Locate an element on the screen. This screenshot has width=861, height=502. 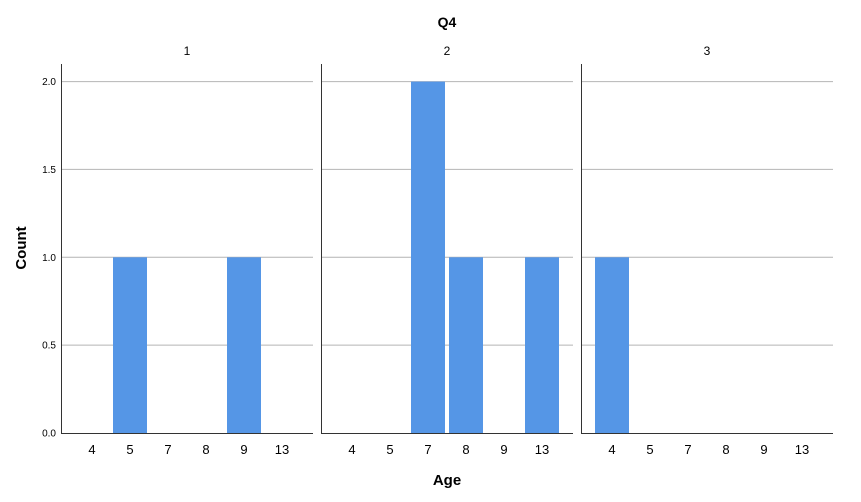
y-tick-label: 0.0 is located at coordinates (49, 434).